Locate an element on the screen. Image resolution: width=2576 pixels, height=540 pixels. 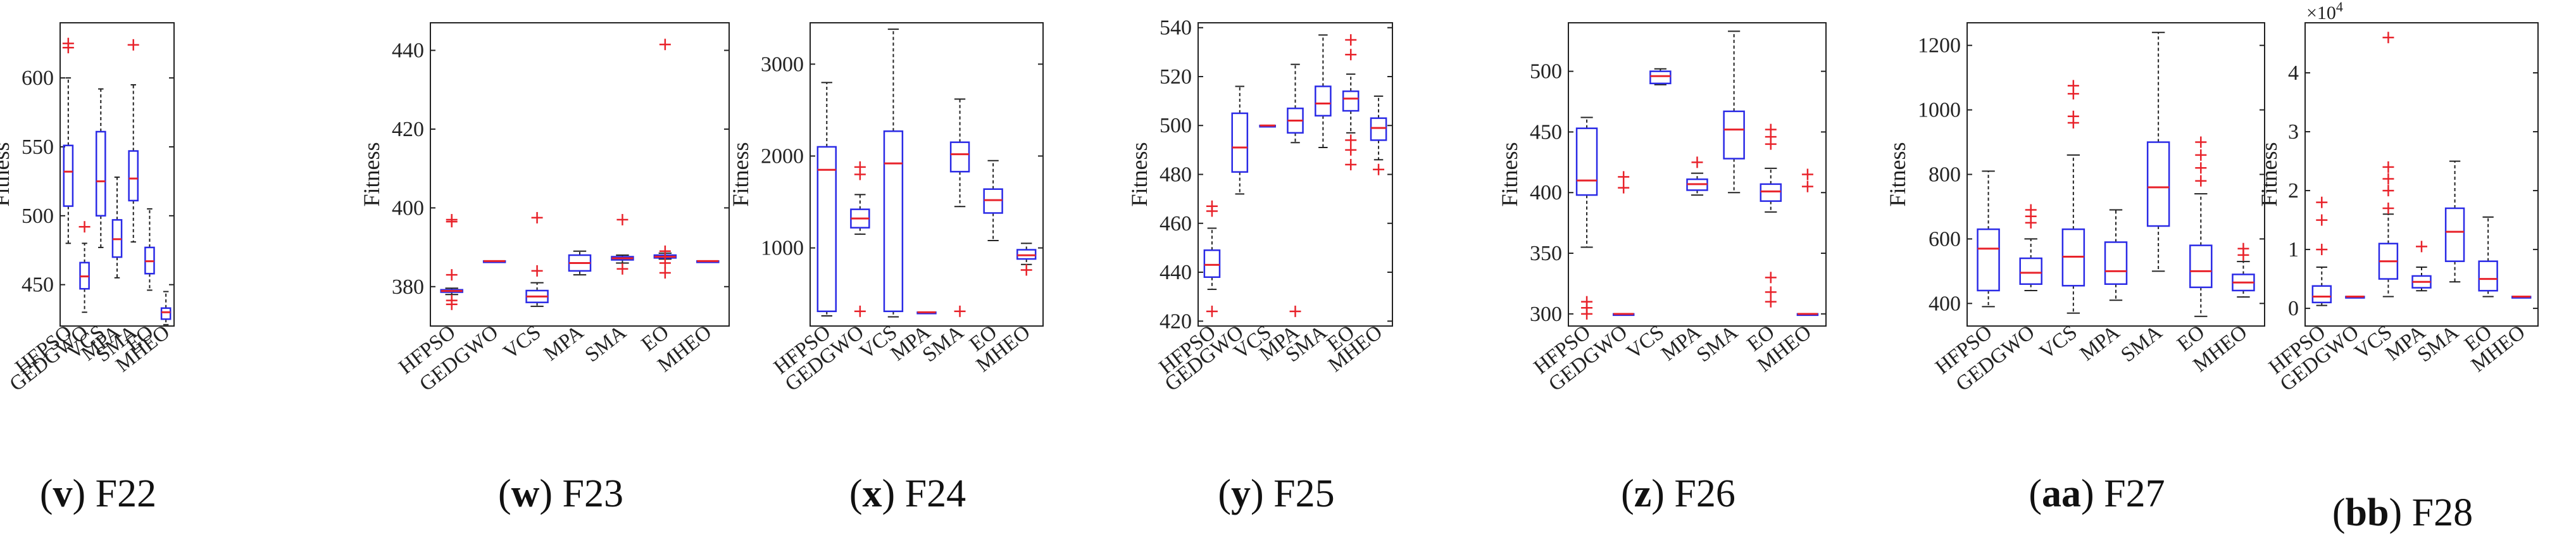
subfigure-caption: (w) F23 is located at coordinates (560, 493).